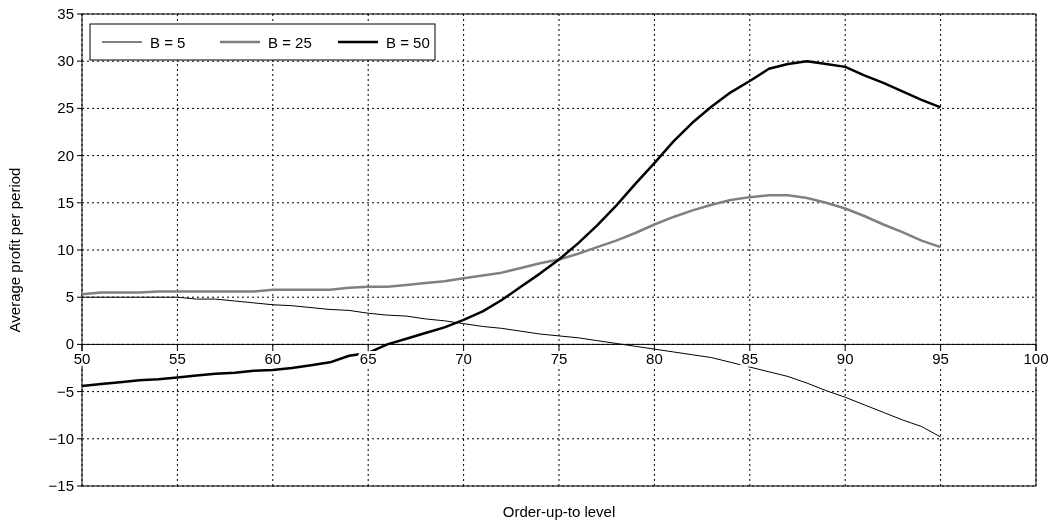 The width and height of the screenshot is (1049, 525). I want to click on legend-label: B = 50, so click(408, 42).